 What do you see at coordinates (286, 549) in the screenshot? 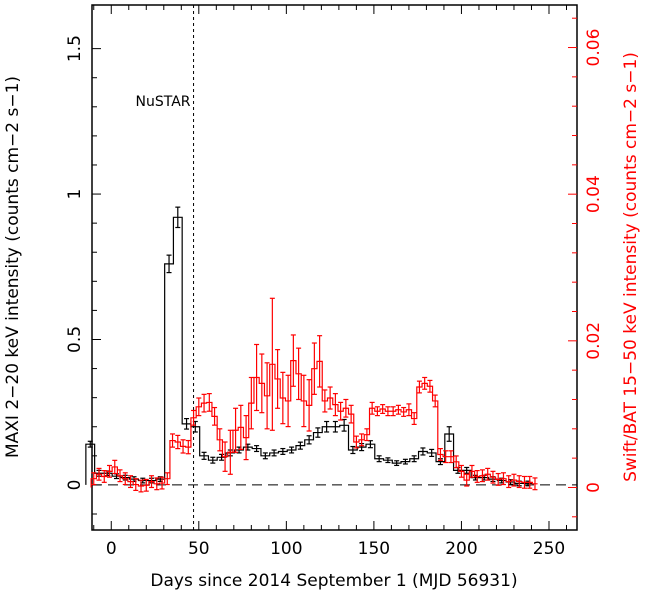
I see `x-tick-label: 100` at bounding box center [286, 549].